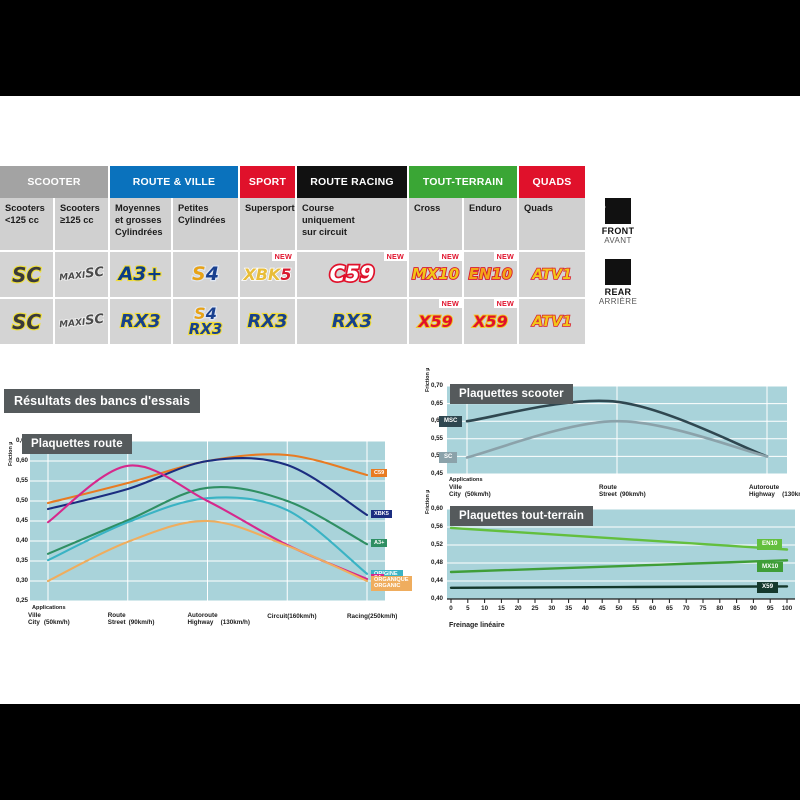 The width and height of the screenshot is (800, 800). I want to click on series-line-a3-, so click(207, 520).